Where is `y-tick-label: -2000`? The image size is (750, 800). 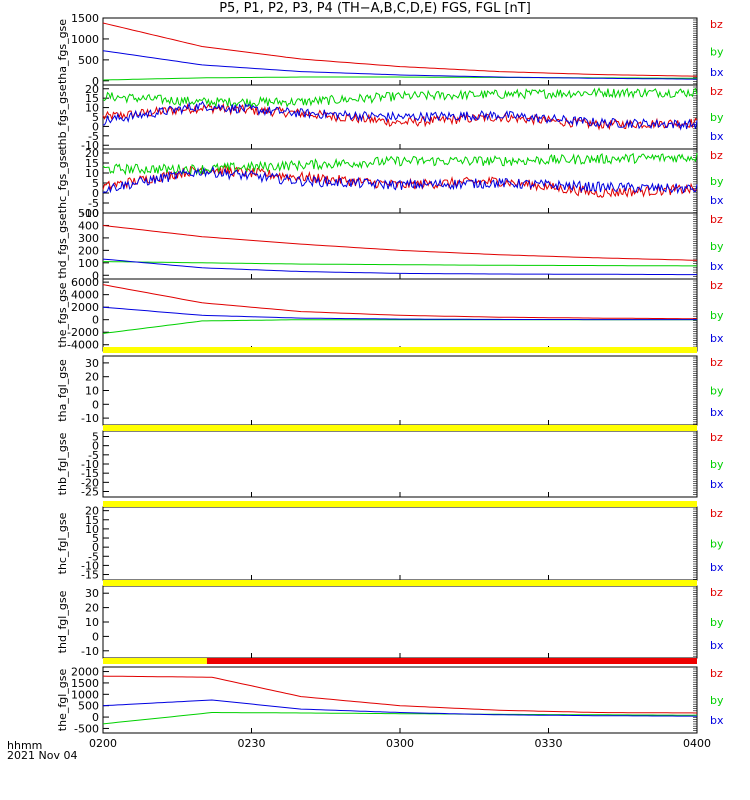
y-tick-label: -2000 is located at coordinates (83, 332).